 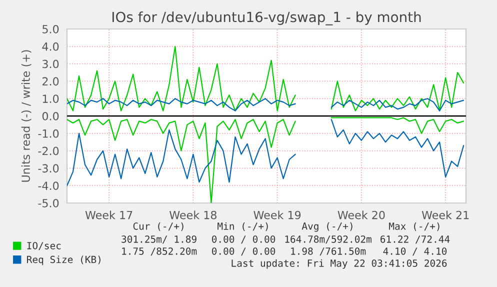 What do you see at coordinates (48, 203) in the screenshot?
I see `y-tick-label: -5.0` at bounding box center [48, 203].